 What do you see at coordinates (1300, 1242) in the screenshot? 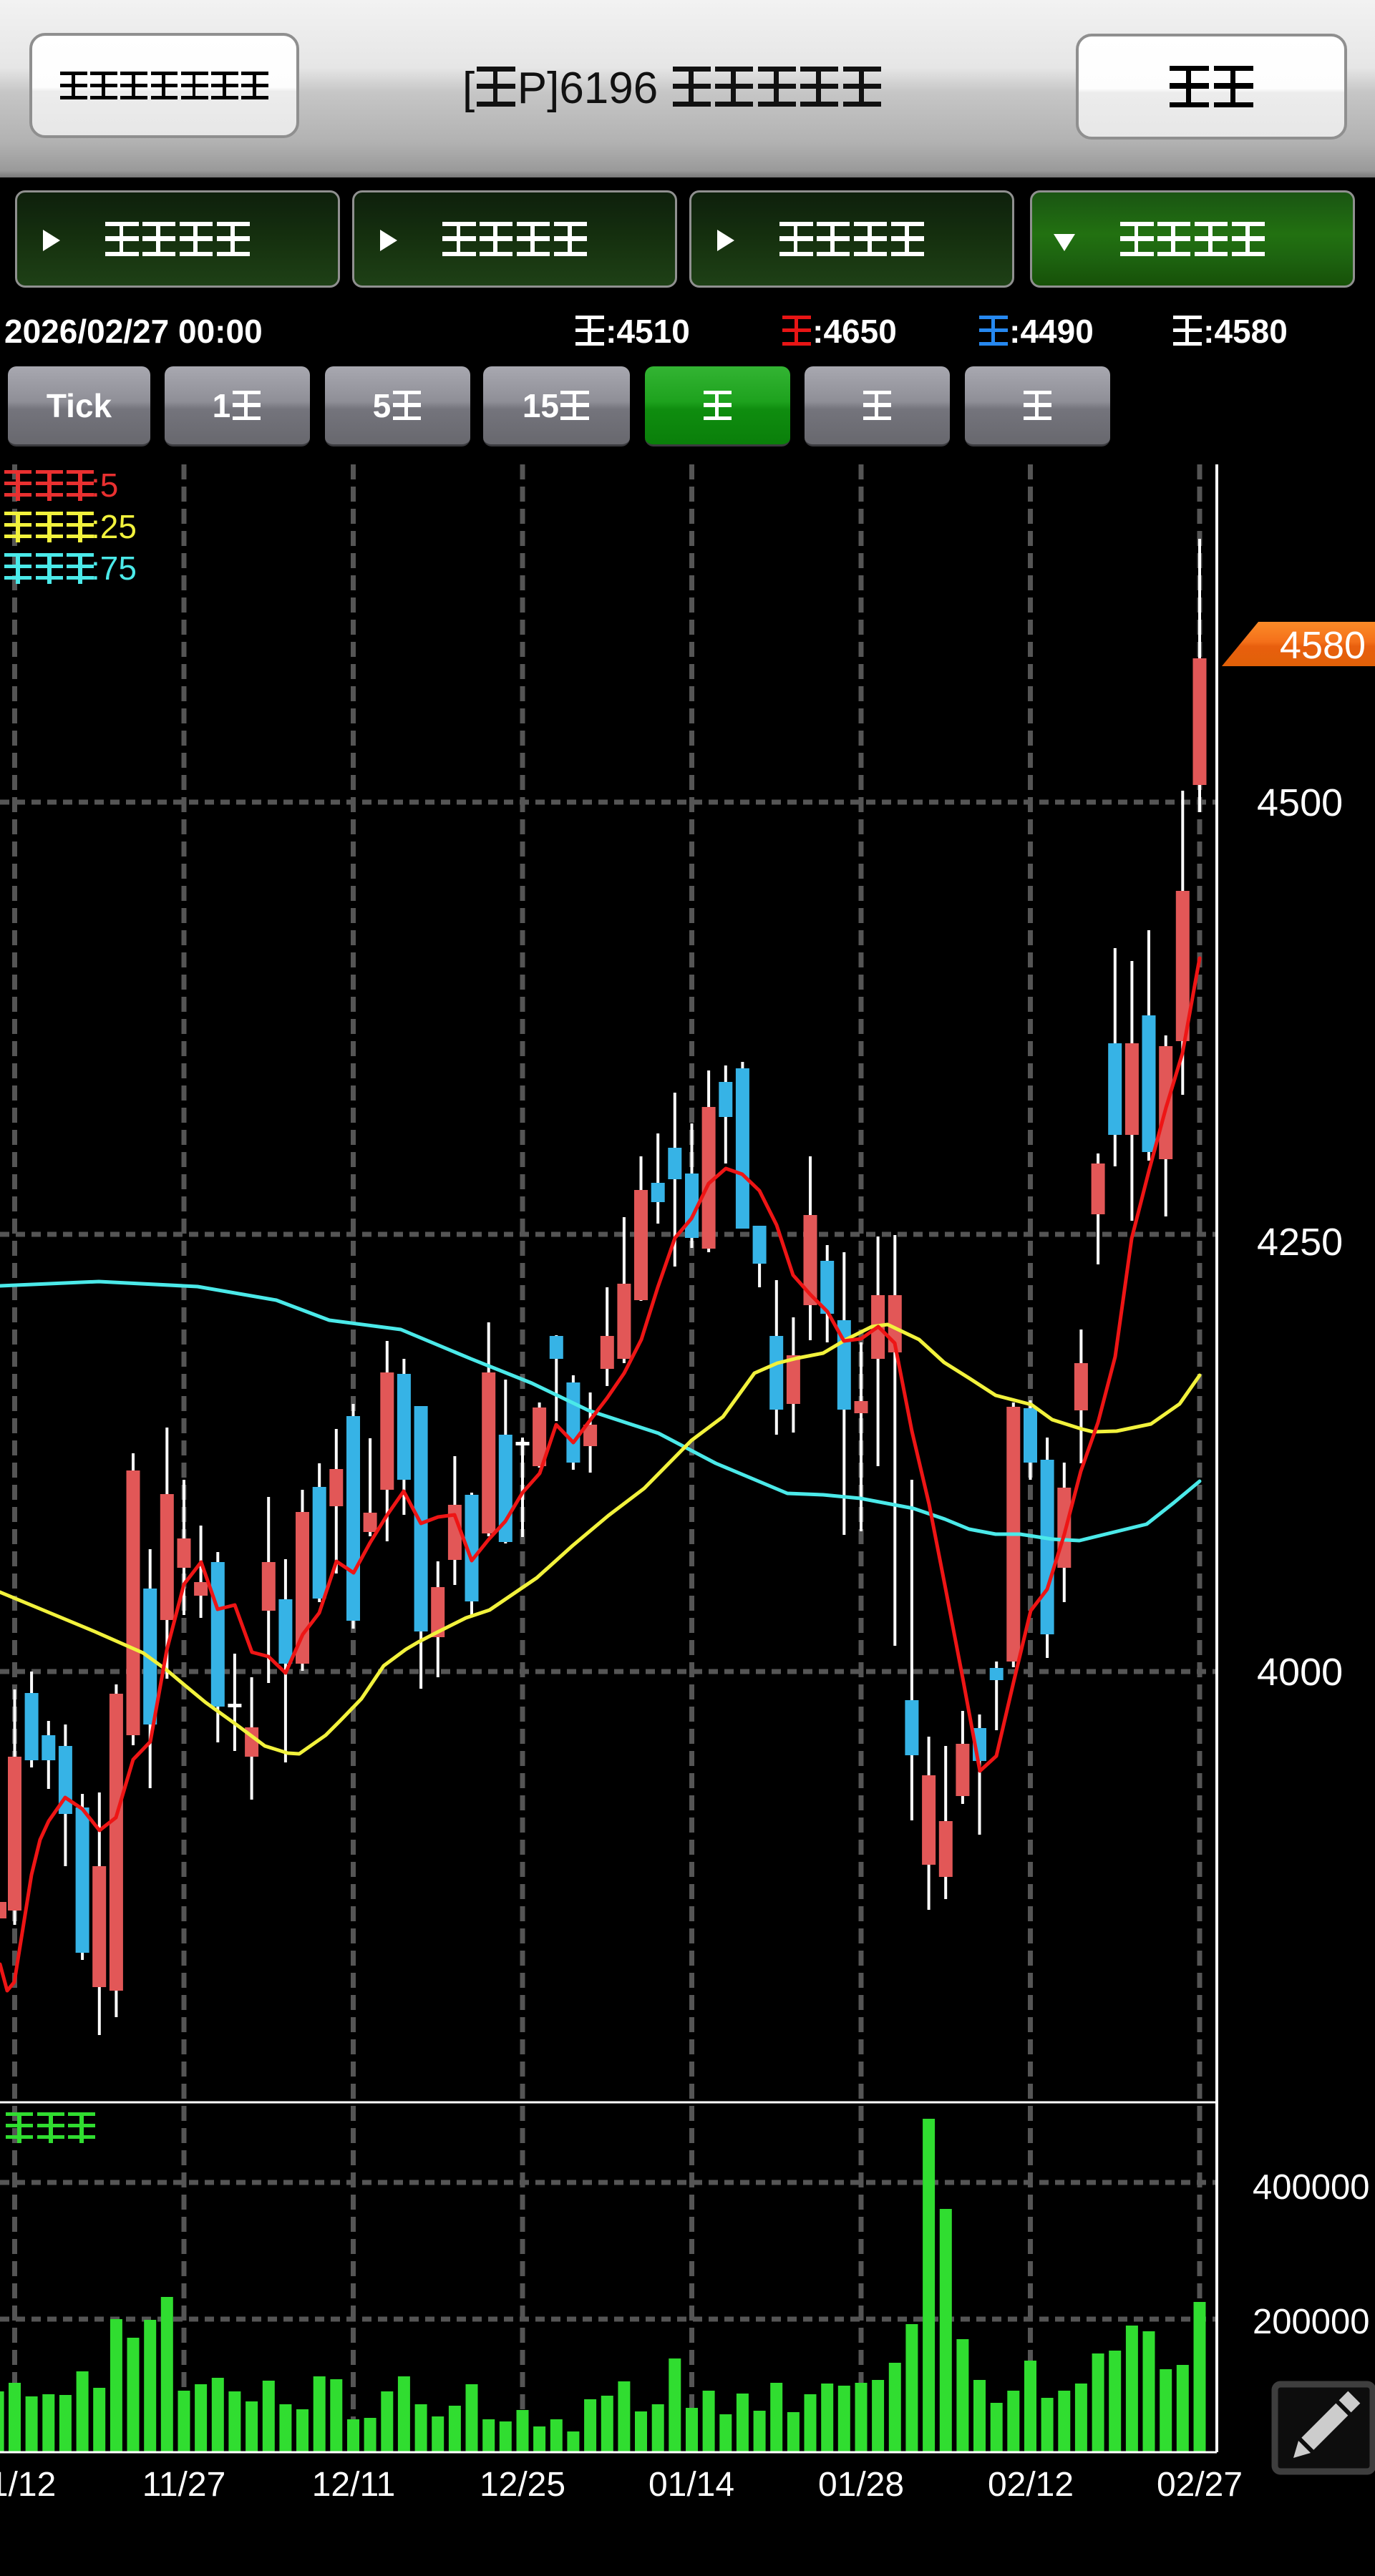
I see `svg-text: 4250` at bounding box center [1300, 1242].